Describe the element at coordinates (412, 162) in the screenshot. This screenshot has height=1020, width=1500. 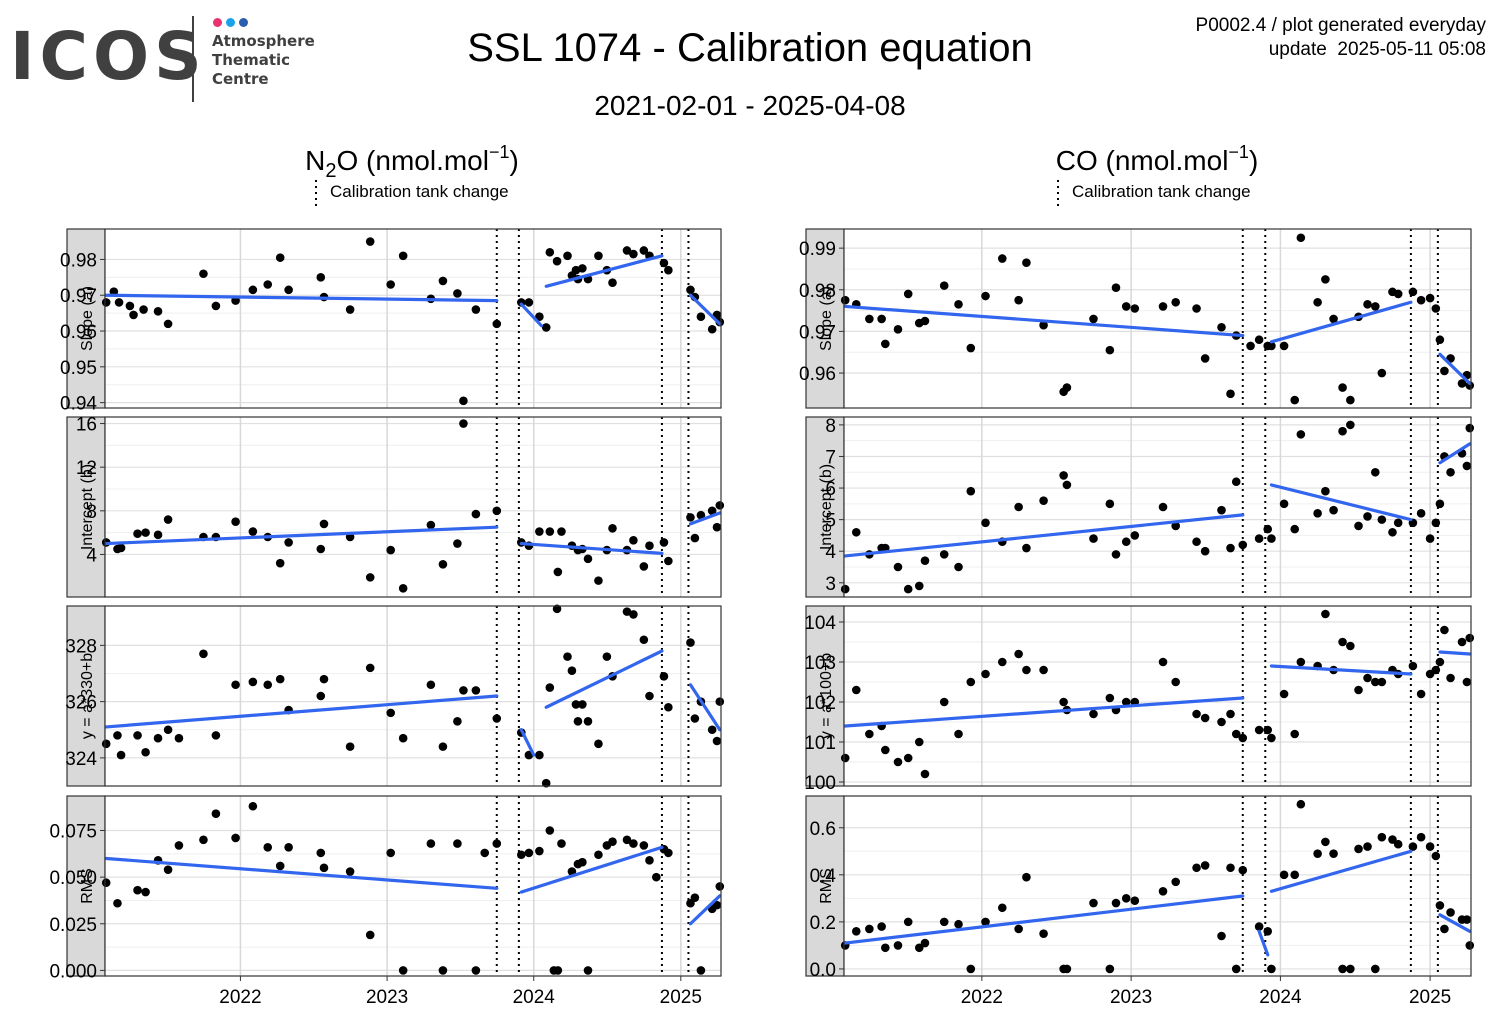
I see `chart-0-title: N2O (nmol.mol−1)` at that location.